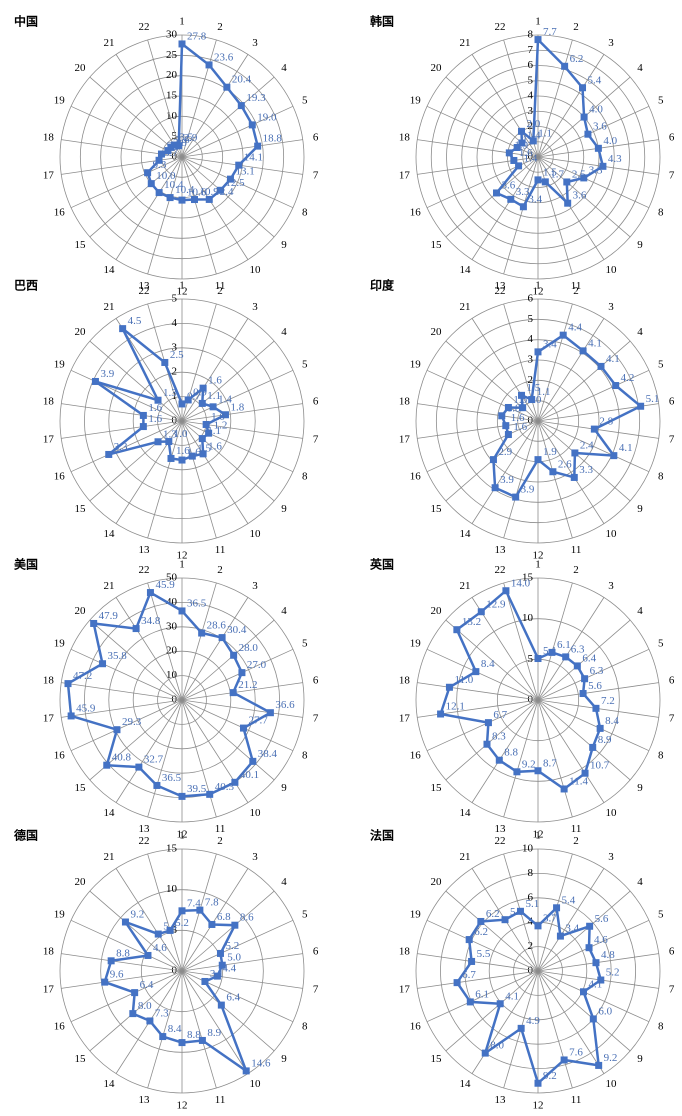 This screenshot has width=682, height=1116. I want to click on category-label: 3, so click(611, 307).